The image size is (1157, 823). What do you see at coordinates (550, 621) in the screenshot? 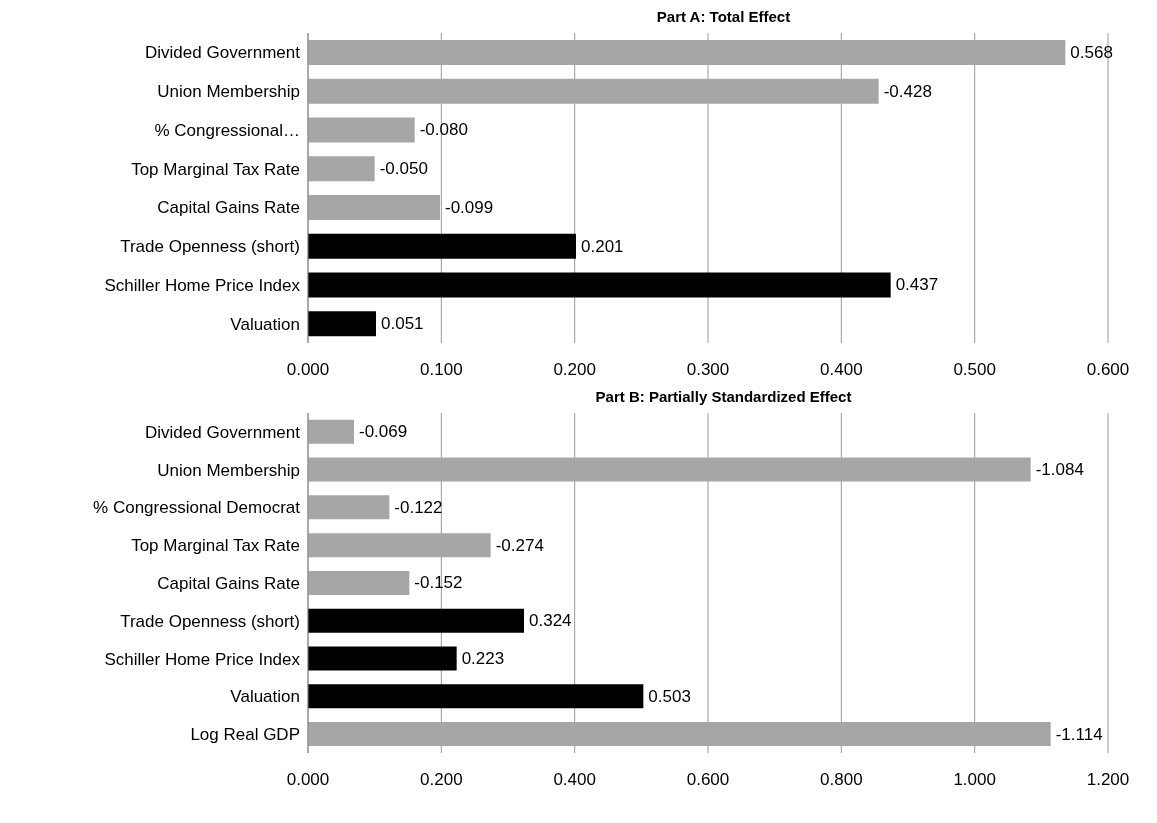
I see `data-label: 0.324` at bounding box center [550, 621].